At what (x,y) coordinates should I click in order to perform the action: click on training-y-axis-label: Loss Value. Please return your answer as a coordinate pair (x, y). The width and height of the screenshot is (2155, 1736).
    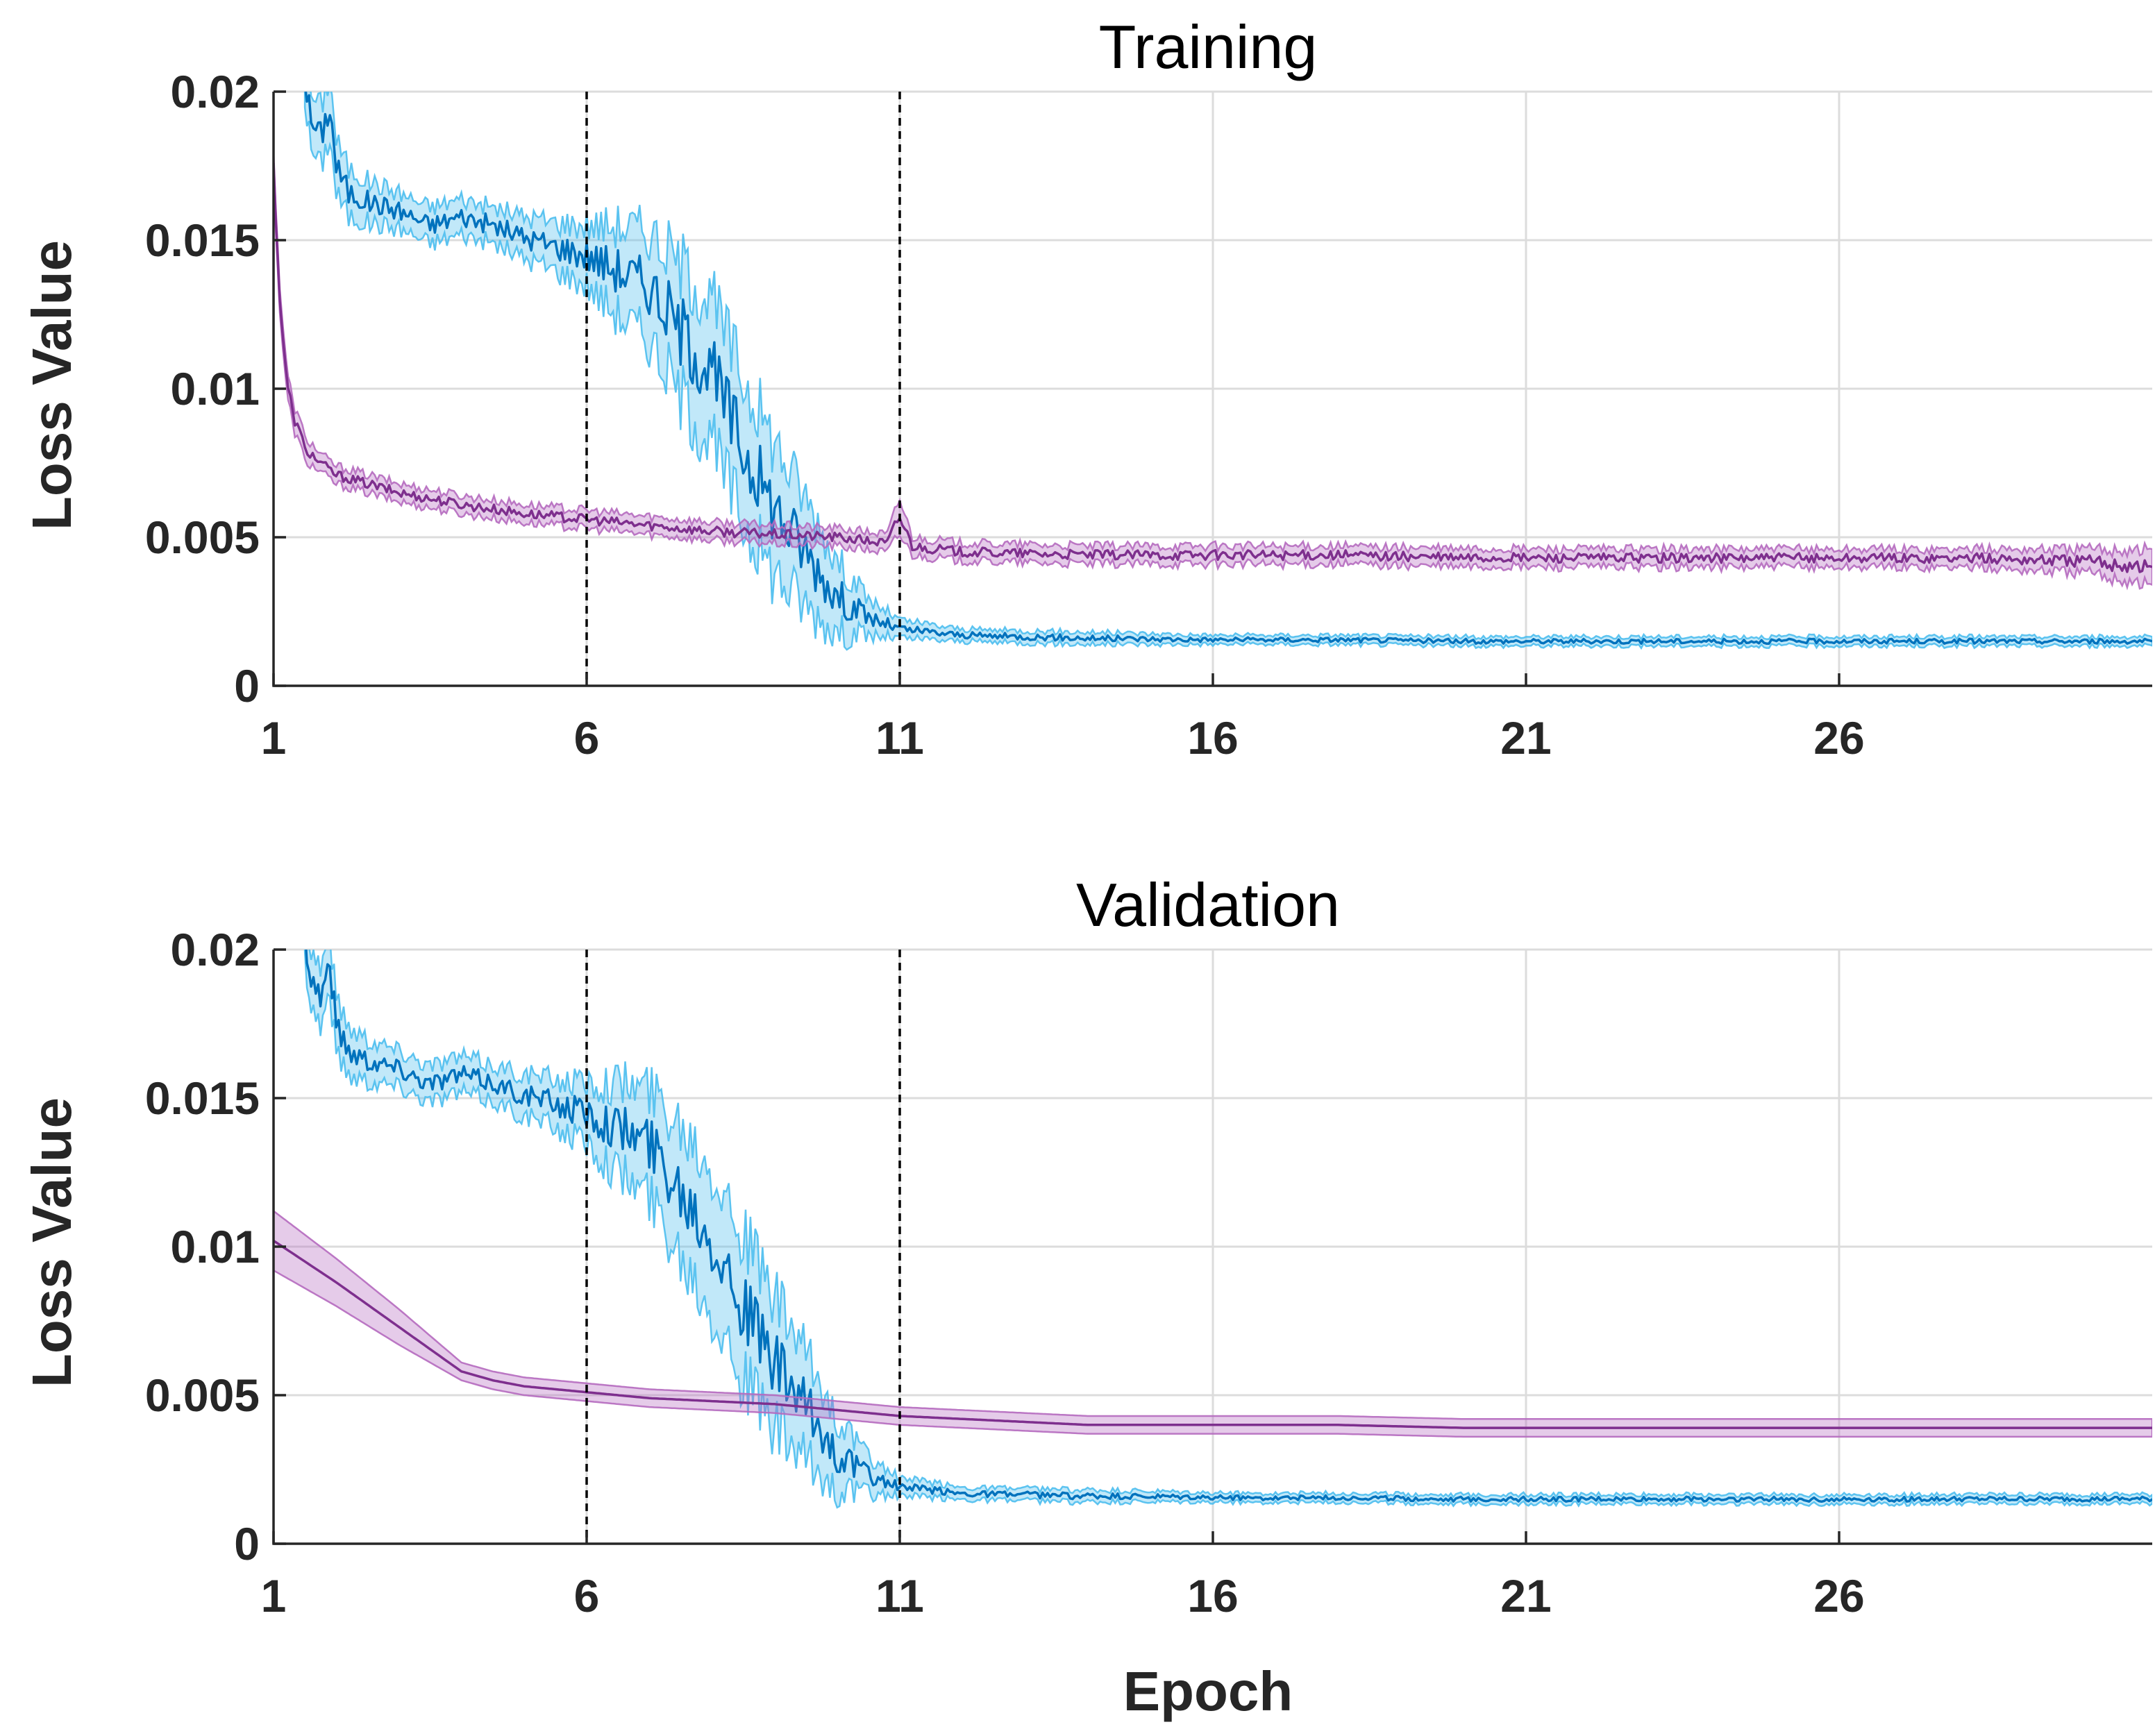
    Looking at the image, I should click on (52, 385).